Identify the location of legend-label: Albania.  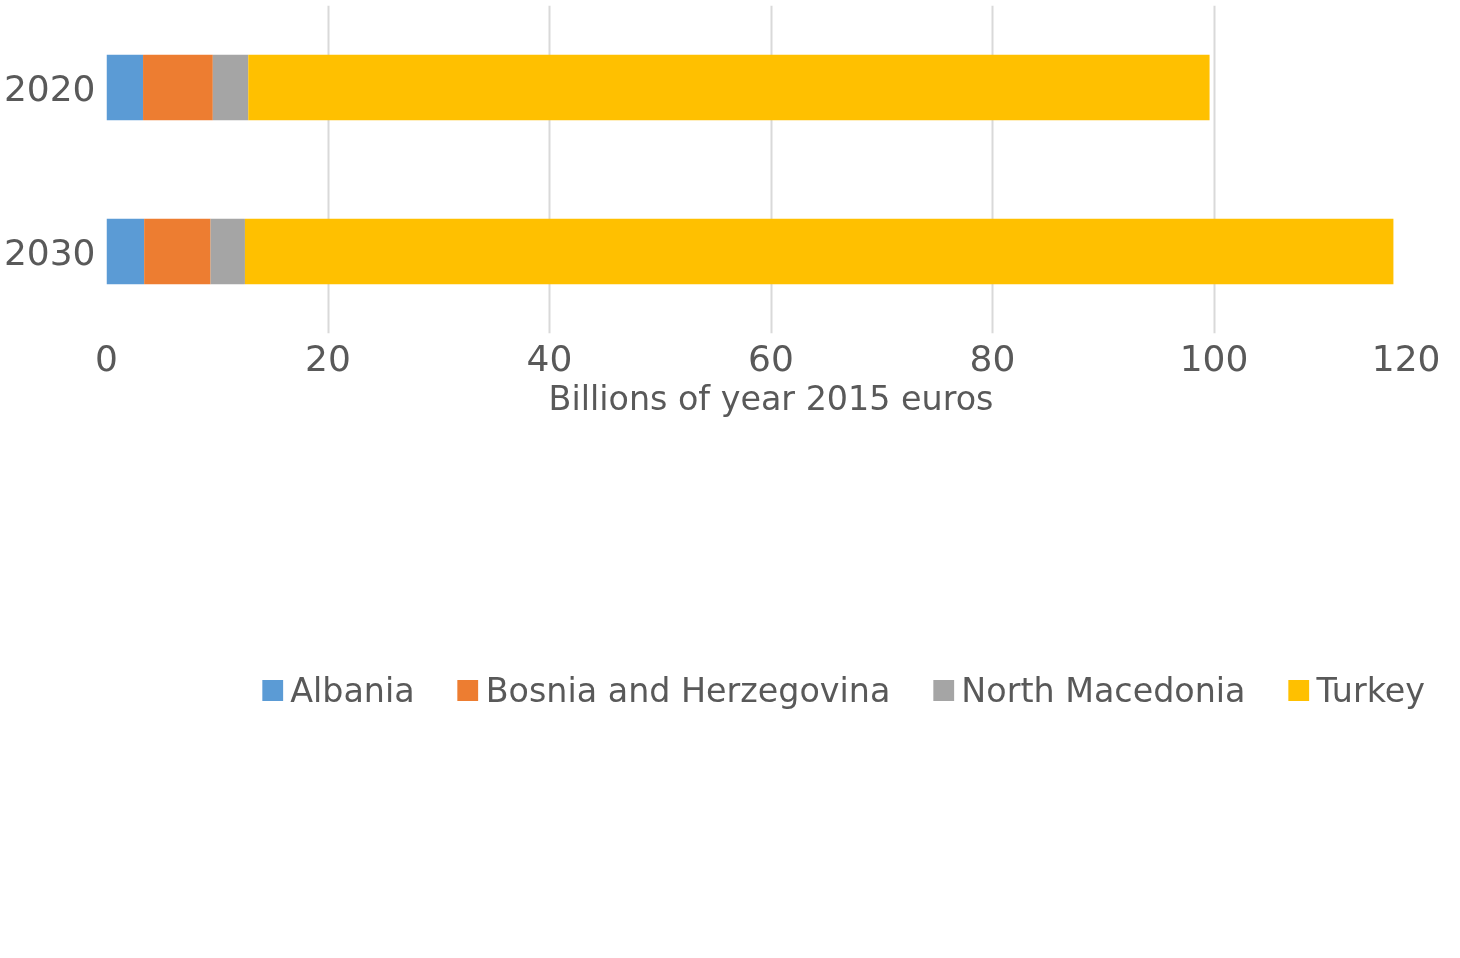
(352, 690).